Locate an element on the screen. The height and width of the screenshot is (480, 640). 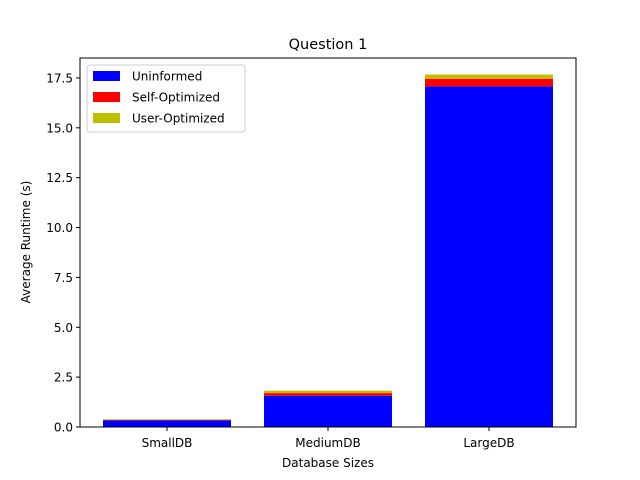
bar-mediumdb-self-optimized is located at coordinates (328, 394).